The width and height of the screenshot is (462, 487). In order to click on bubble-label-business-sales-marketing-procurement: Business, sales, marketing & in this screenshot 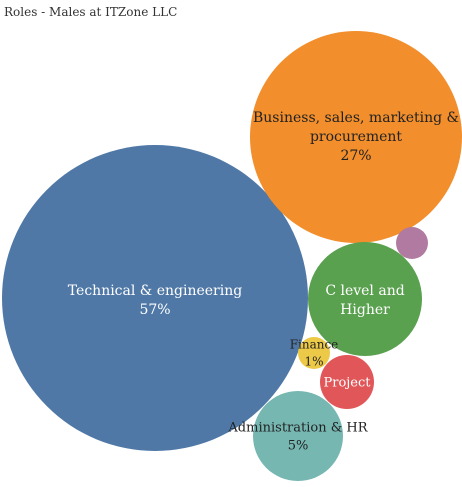, I will do `click(356, 118)`.